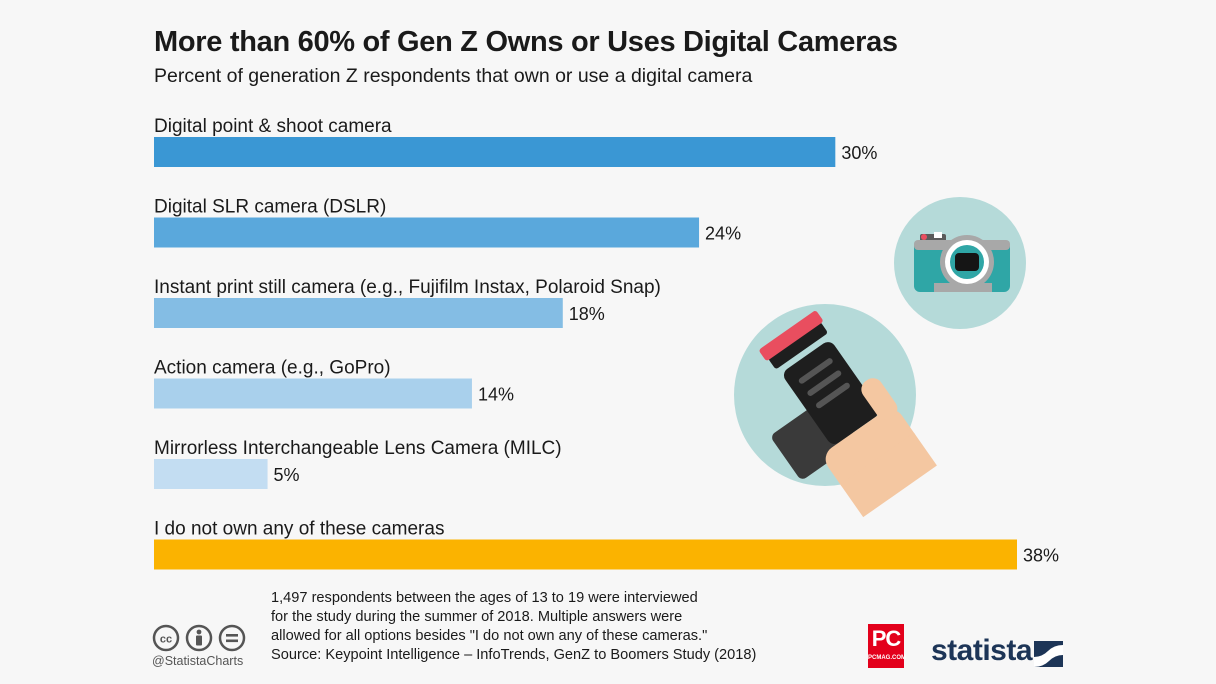 The image size is (1216, 684). What do you see at coordinates (835, 411) in the screenshot?
I see `hand-holding-dslr-icon` at bounding box center [835, 411].